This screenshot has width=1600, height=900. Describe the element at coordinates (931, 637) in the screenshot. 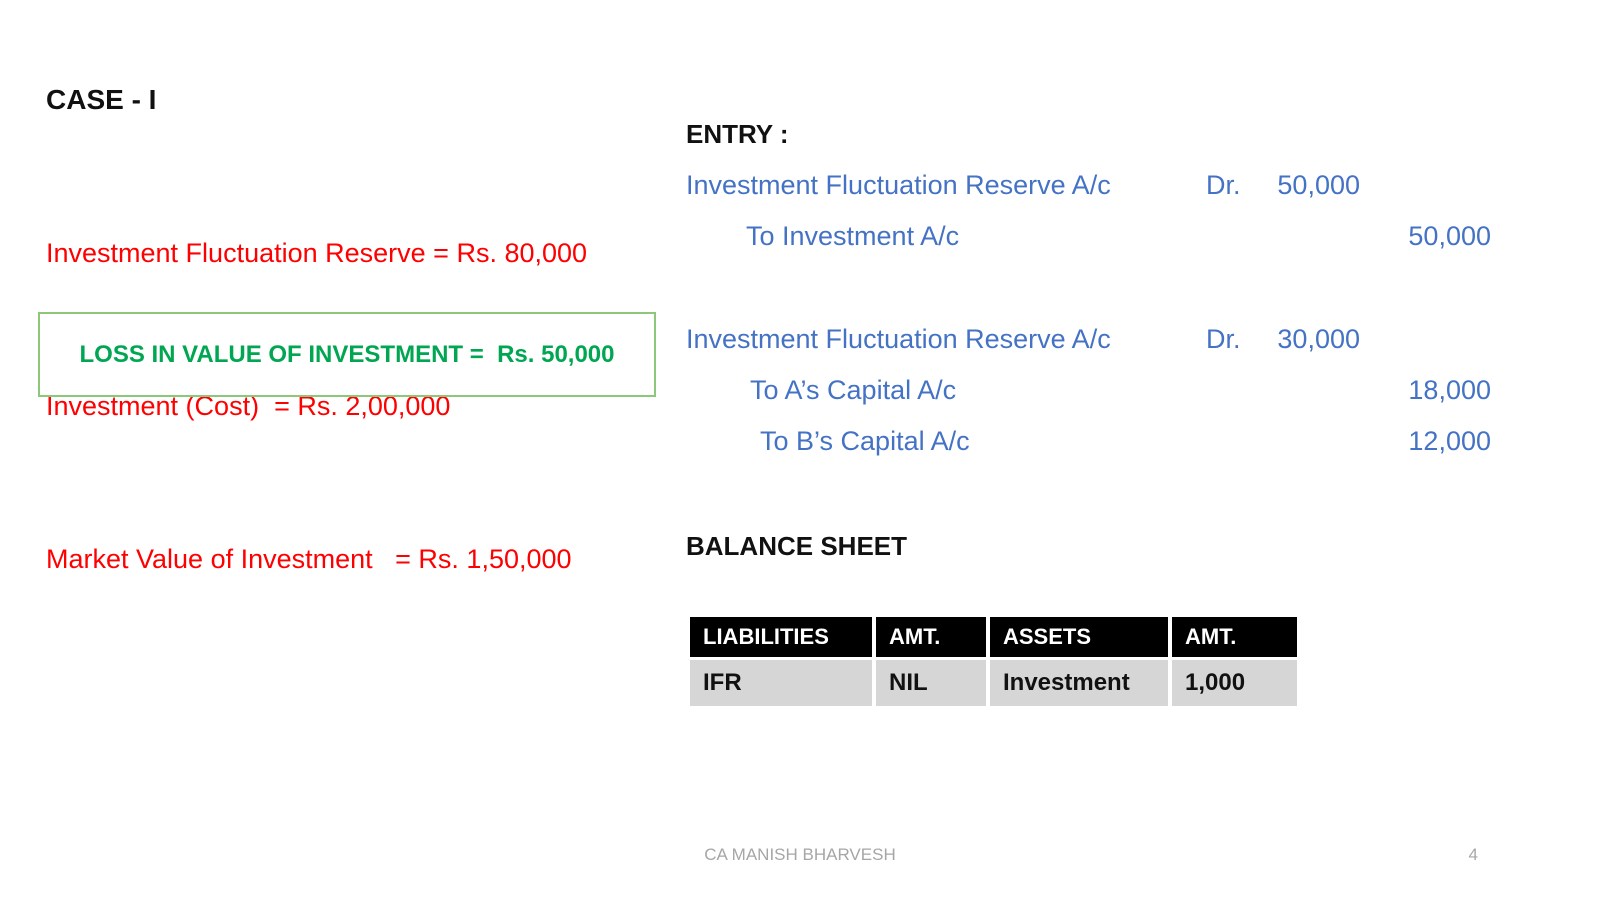

I see `col-header-amt-1: AMT.` at that location.